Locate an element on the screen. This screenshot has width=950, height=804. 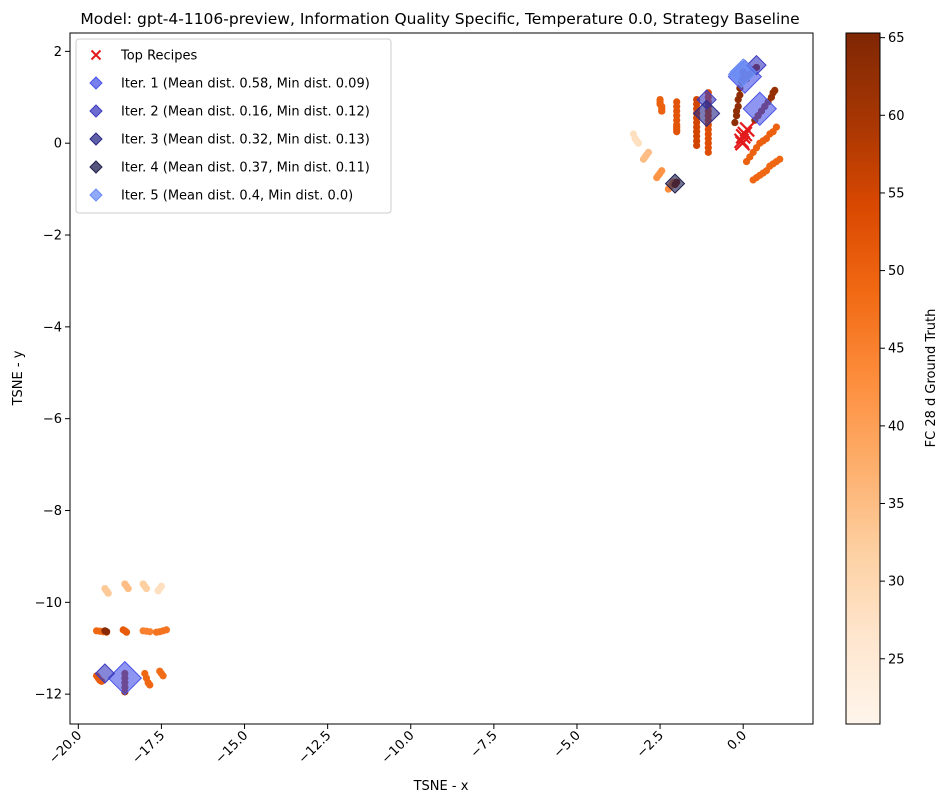
legend-label: Top Recipes is located at coordinates (159, 56).